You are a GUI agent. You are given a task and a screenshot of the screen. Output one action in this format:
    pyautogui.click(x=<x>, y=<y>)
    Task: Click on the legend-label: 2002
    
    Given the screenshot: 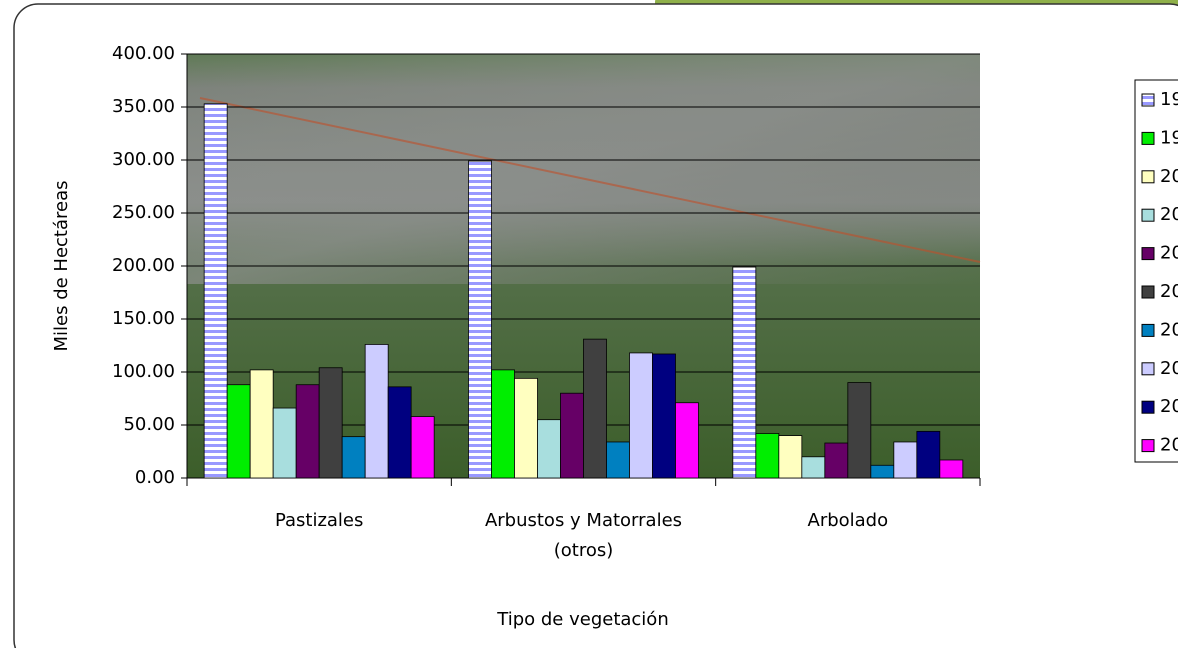 What is the action you would take?
    pyautogui.click(x=1169, y=253)
    